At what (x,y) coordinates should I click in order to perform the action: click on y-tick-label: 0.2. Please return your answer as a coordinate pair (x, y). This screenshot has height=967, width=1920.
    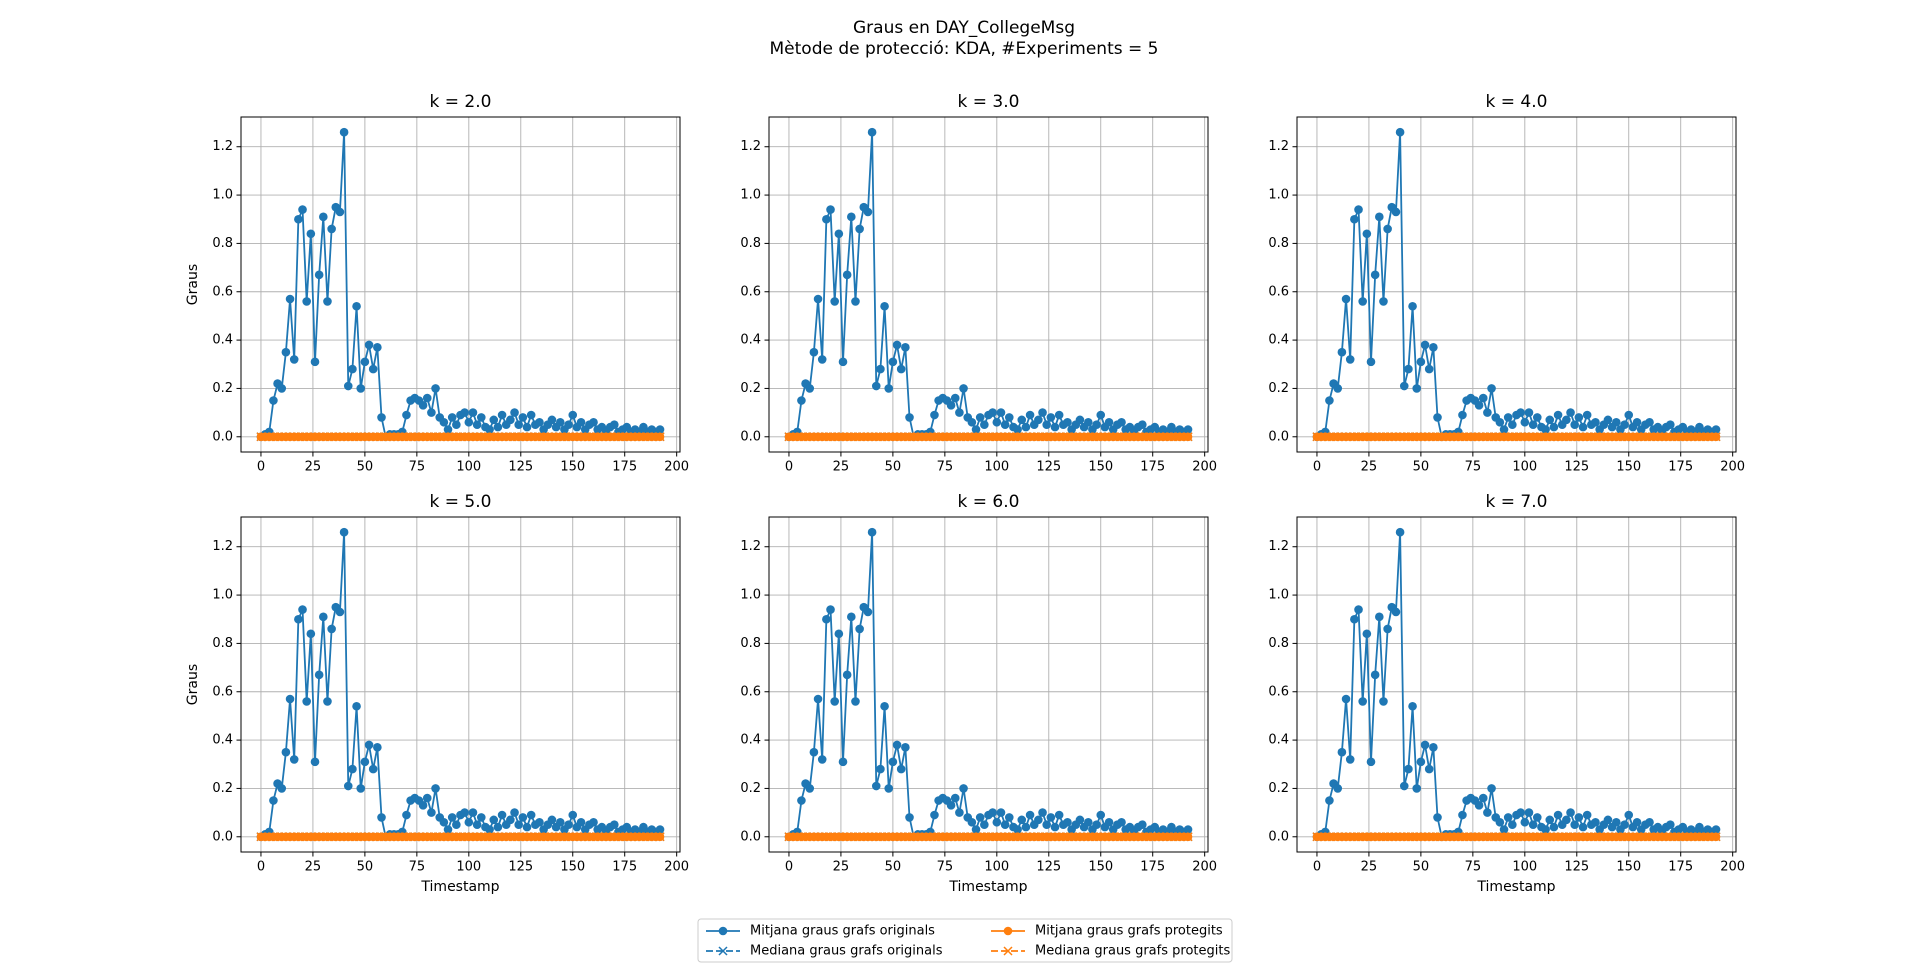
    Looking at the image, I should click on (1278, 788).